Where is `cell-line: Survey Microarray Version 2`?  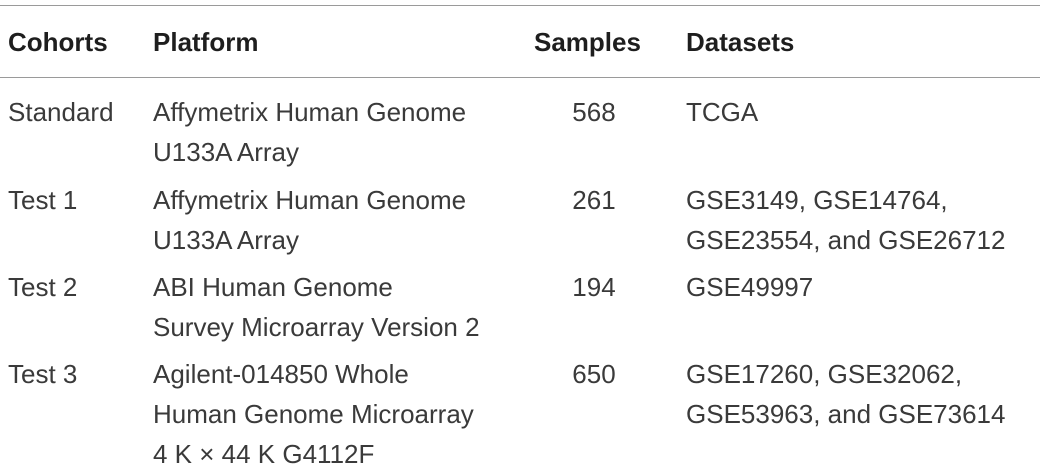 cell-line: Survey Microarray Version 2 is located at coordinates (316, 327).